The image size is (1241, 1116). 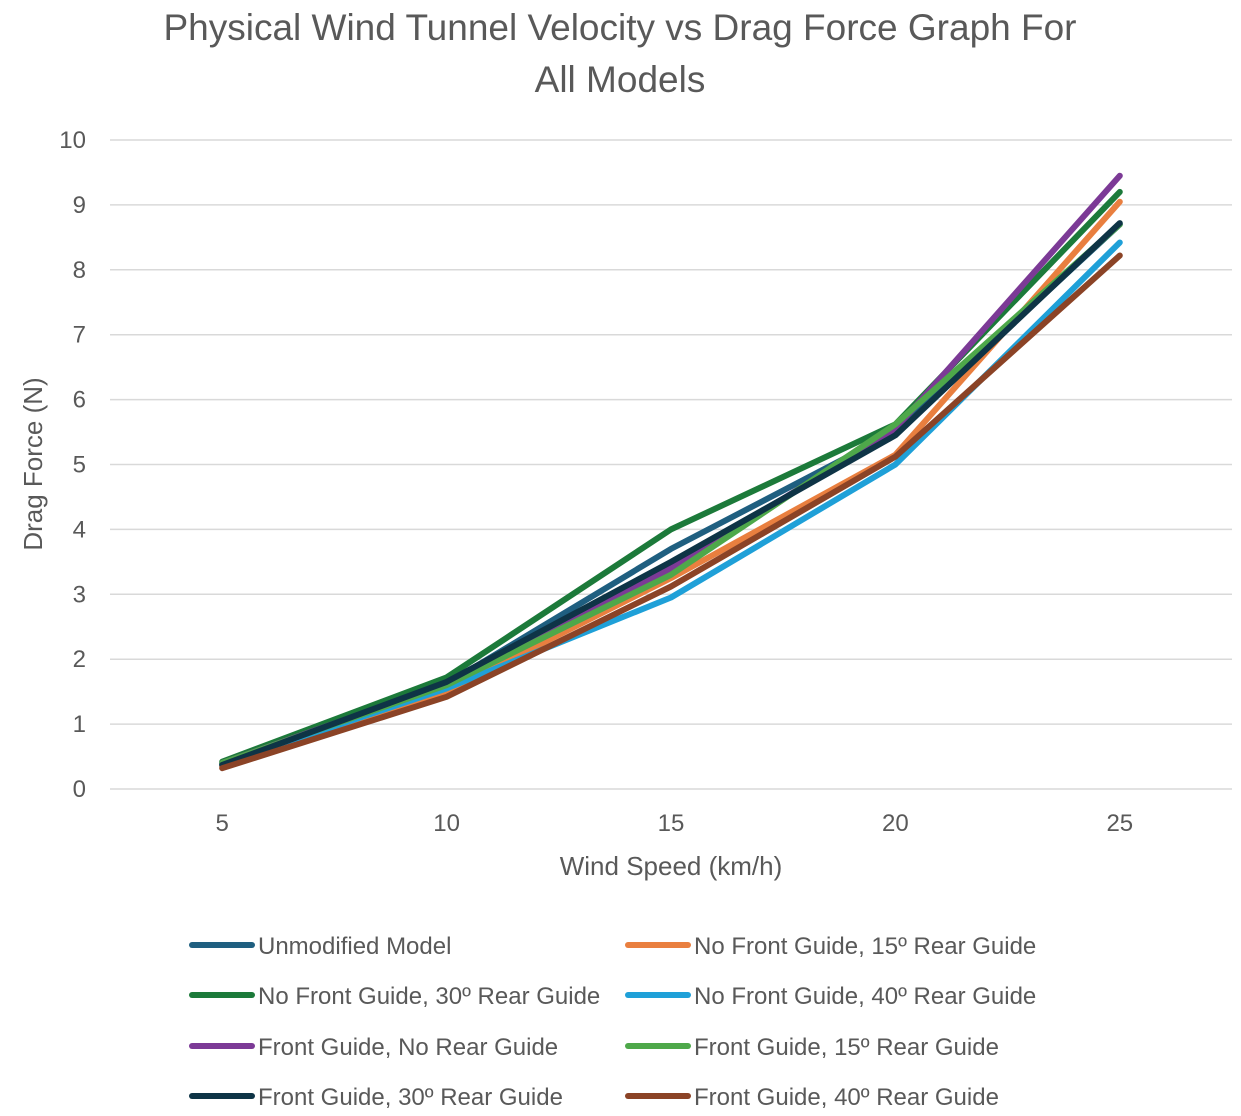 I want to click on x-tick-label: 20, so click(x=895, y=823).